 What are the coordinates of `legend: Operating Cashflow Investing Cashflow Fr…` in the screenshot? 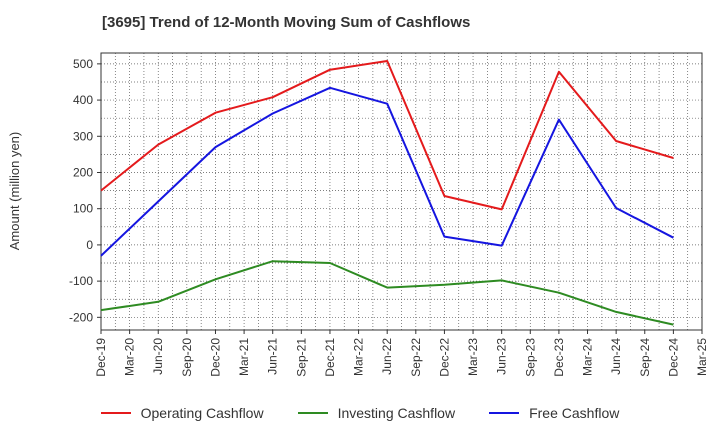 It's located at (360, 413).